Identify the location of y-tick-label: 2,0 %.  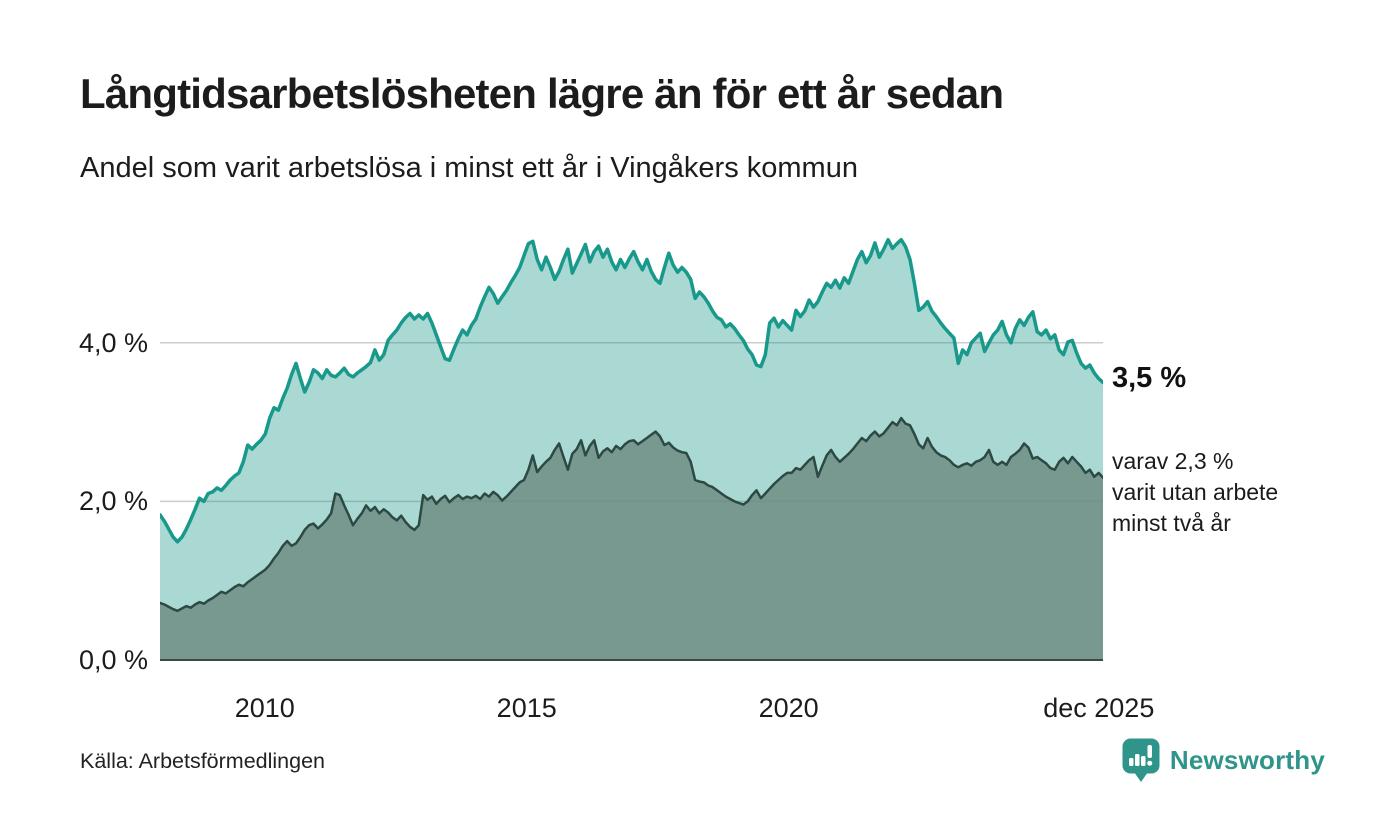
(113, 501).